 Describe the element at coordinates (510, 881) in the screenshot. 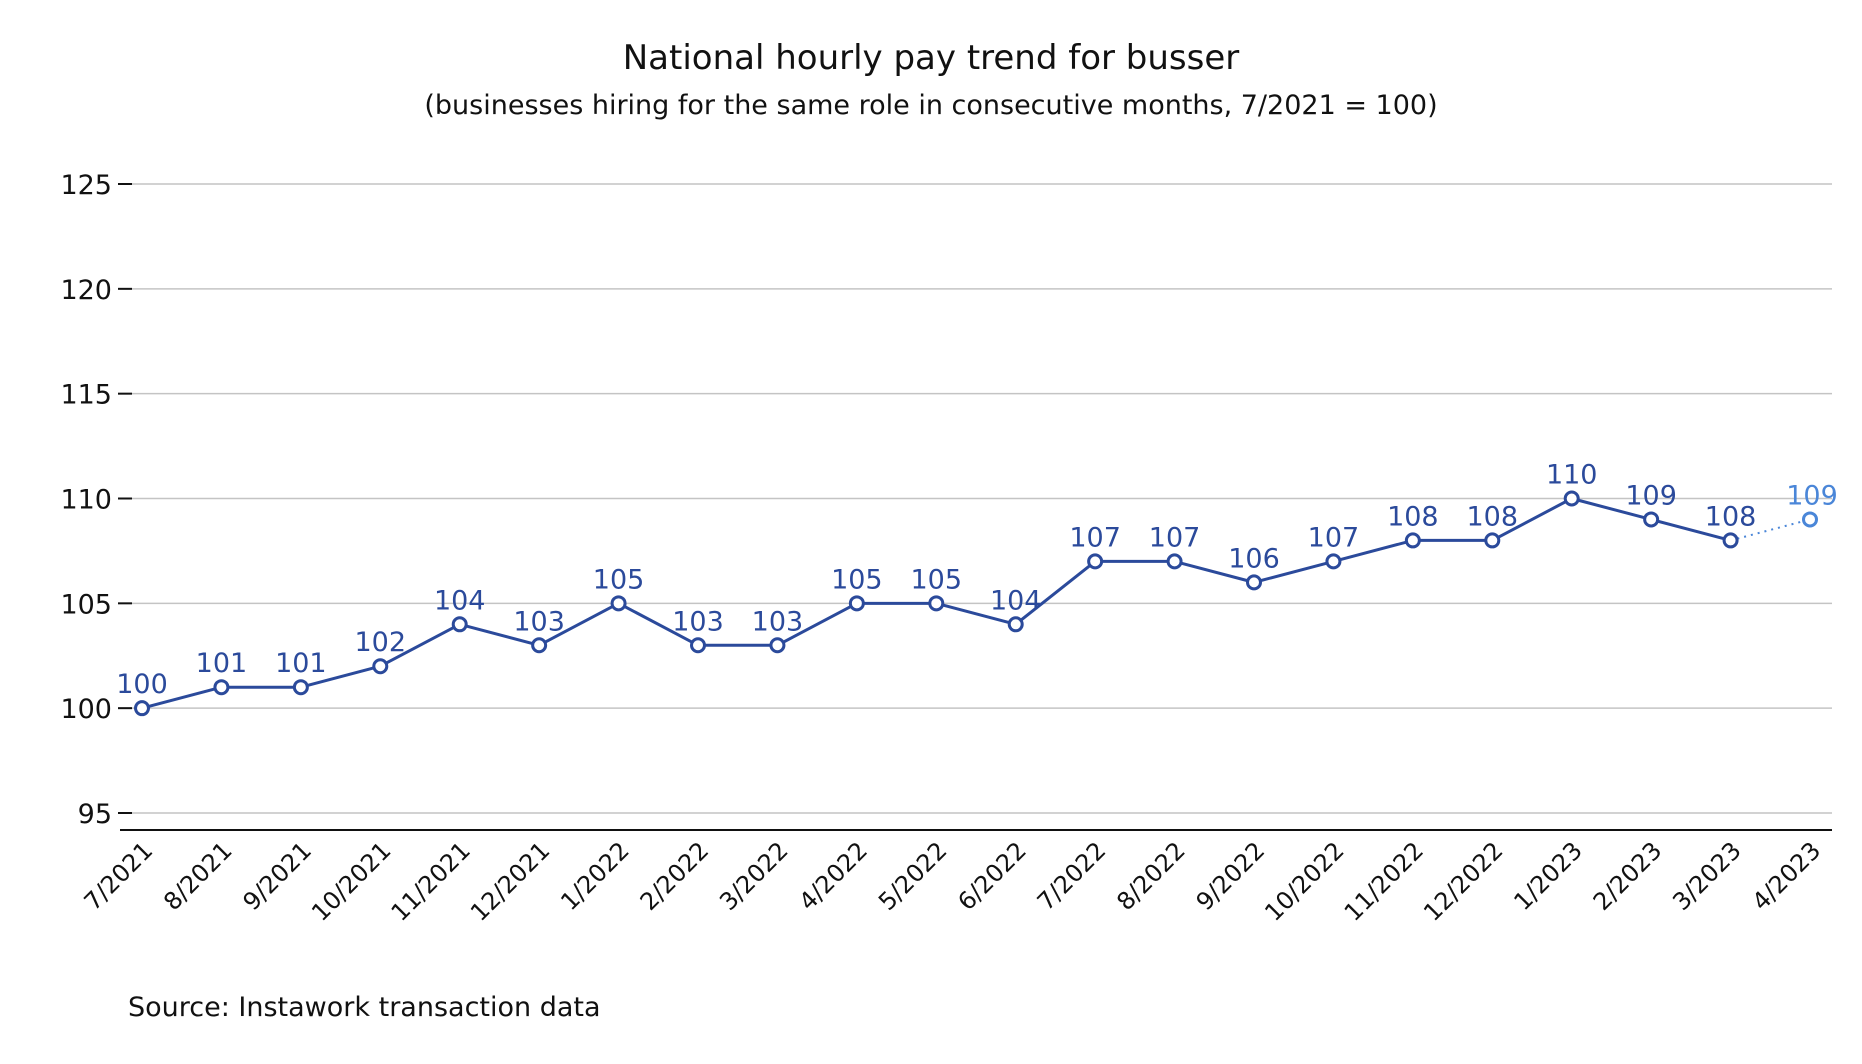

I see `x-tick-label: 12/2021` at that location.